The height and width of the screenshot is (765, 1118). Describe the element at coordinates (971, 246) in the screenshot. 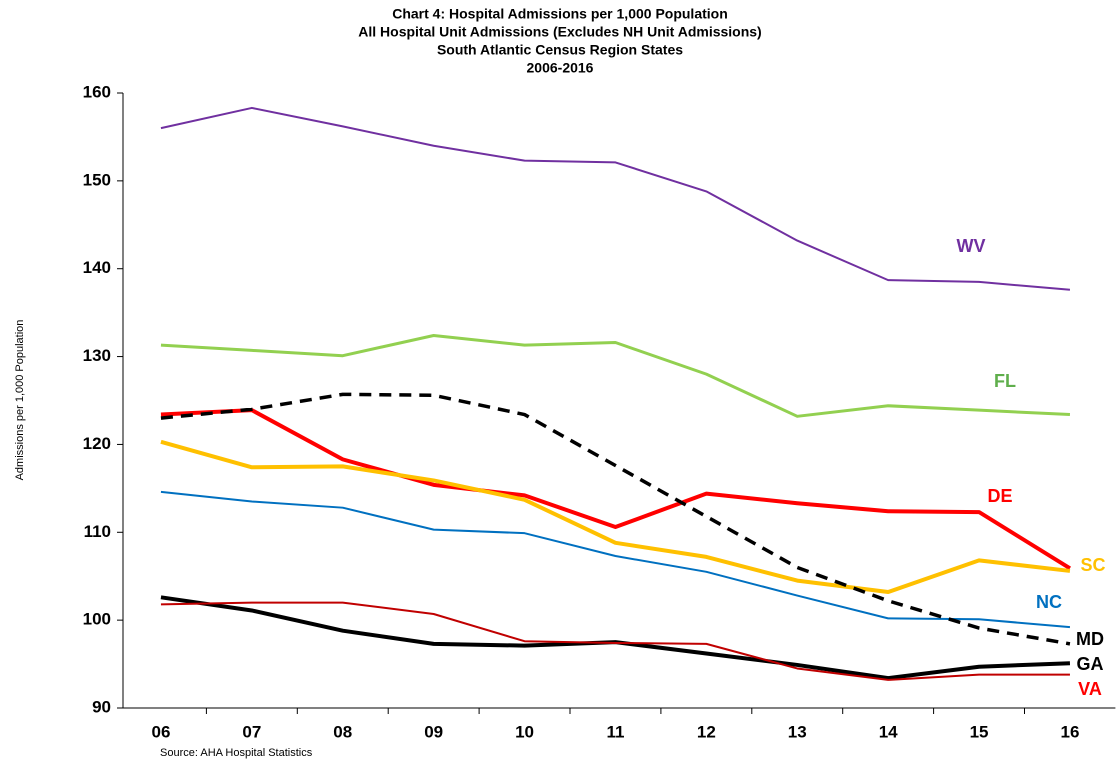

I see `series-label: WV` at that location.